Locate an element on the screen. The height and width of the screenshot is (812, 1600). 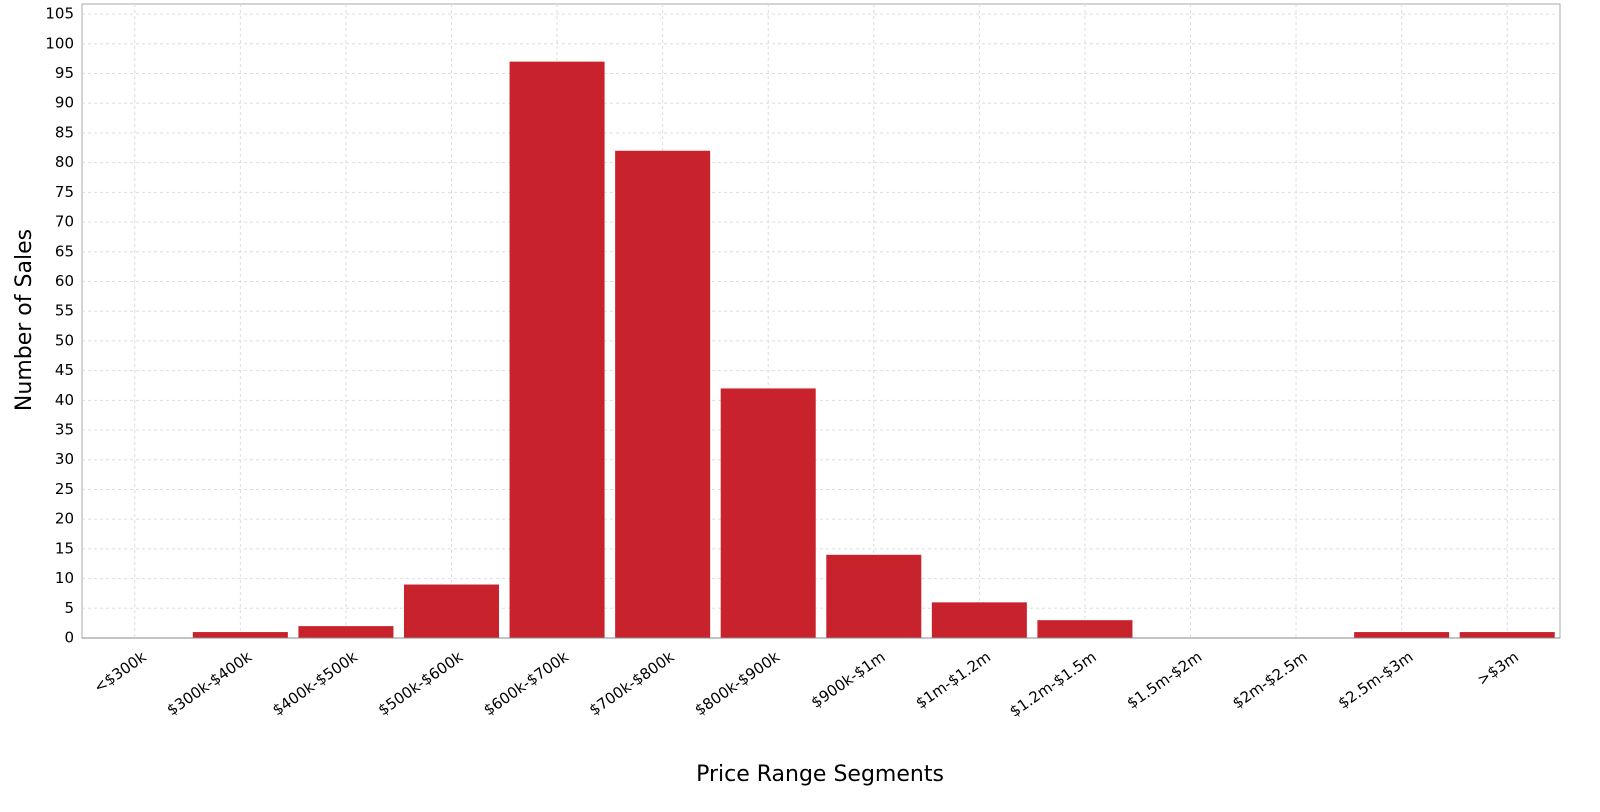
x-axis-title: Price Range Segments is located at coordinates (820, 774).